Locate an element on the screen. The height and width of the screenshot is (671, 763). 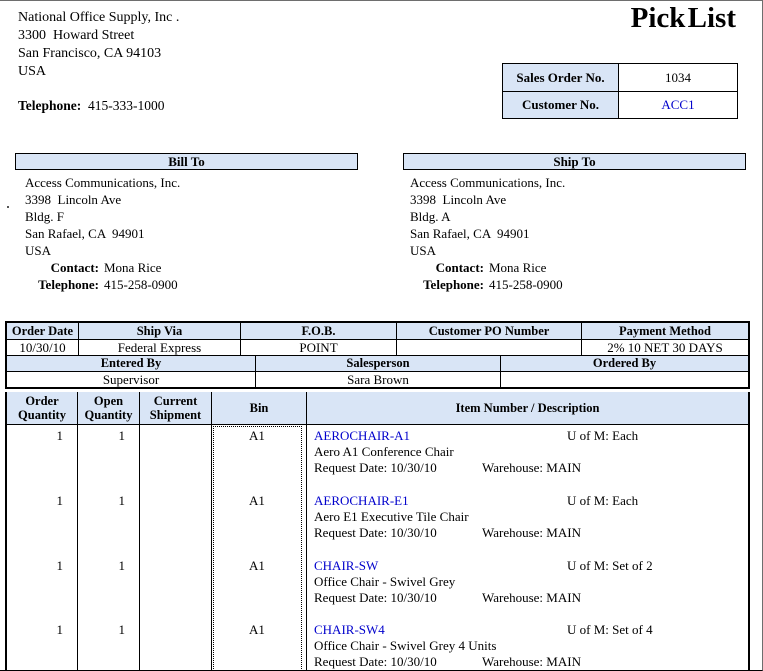
ship-to-contact-value: Mona Rice is located at coordinates (518, 267).